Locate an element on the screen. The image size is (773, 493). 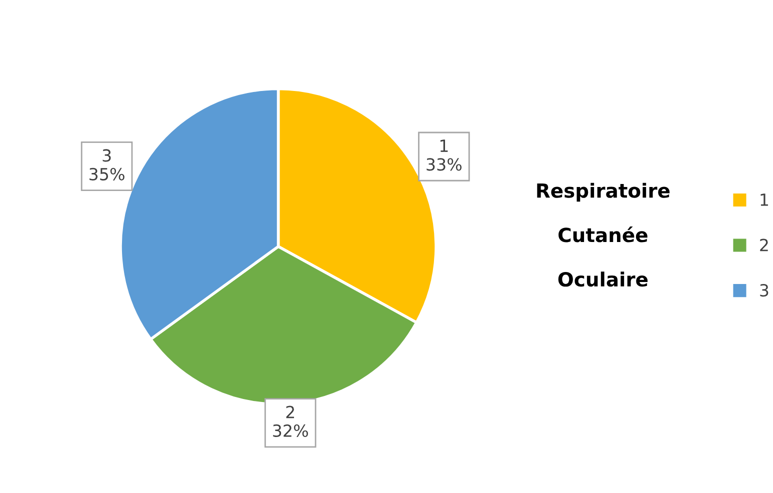
legend-label: 3 is located at coordinates (764, 290).